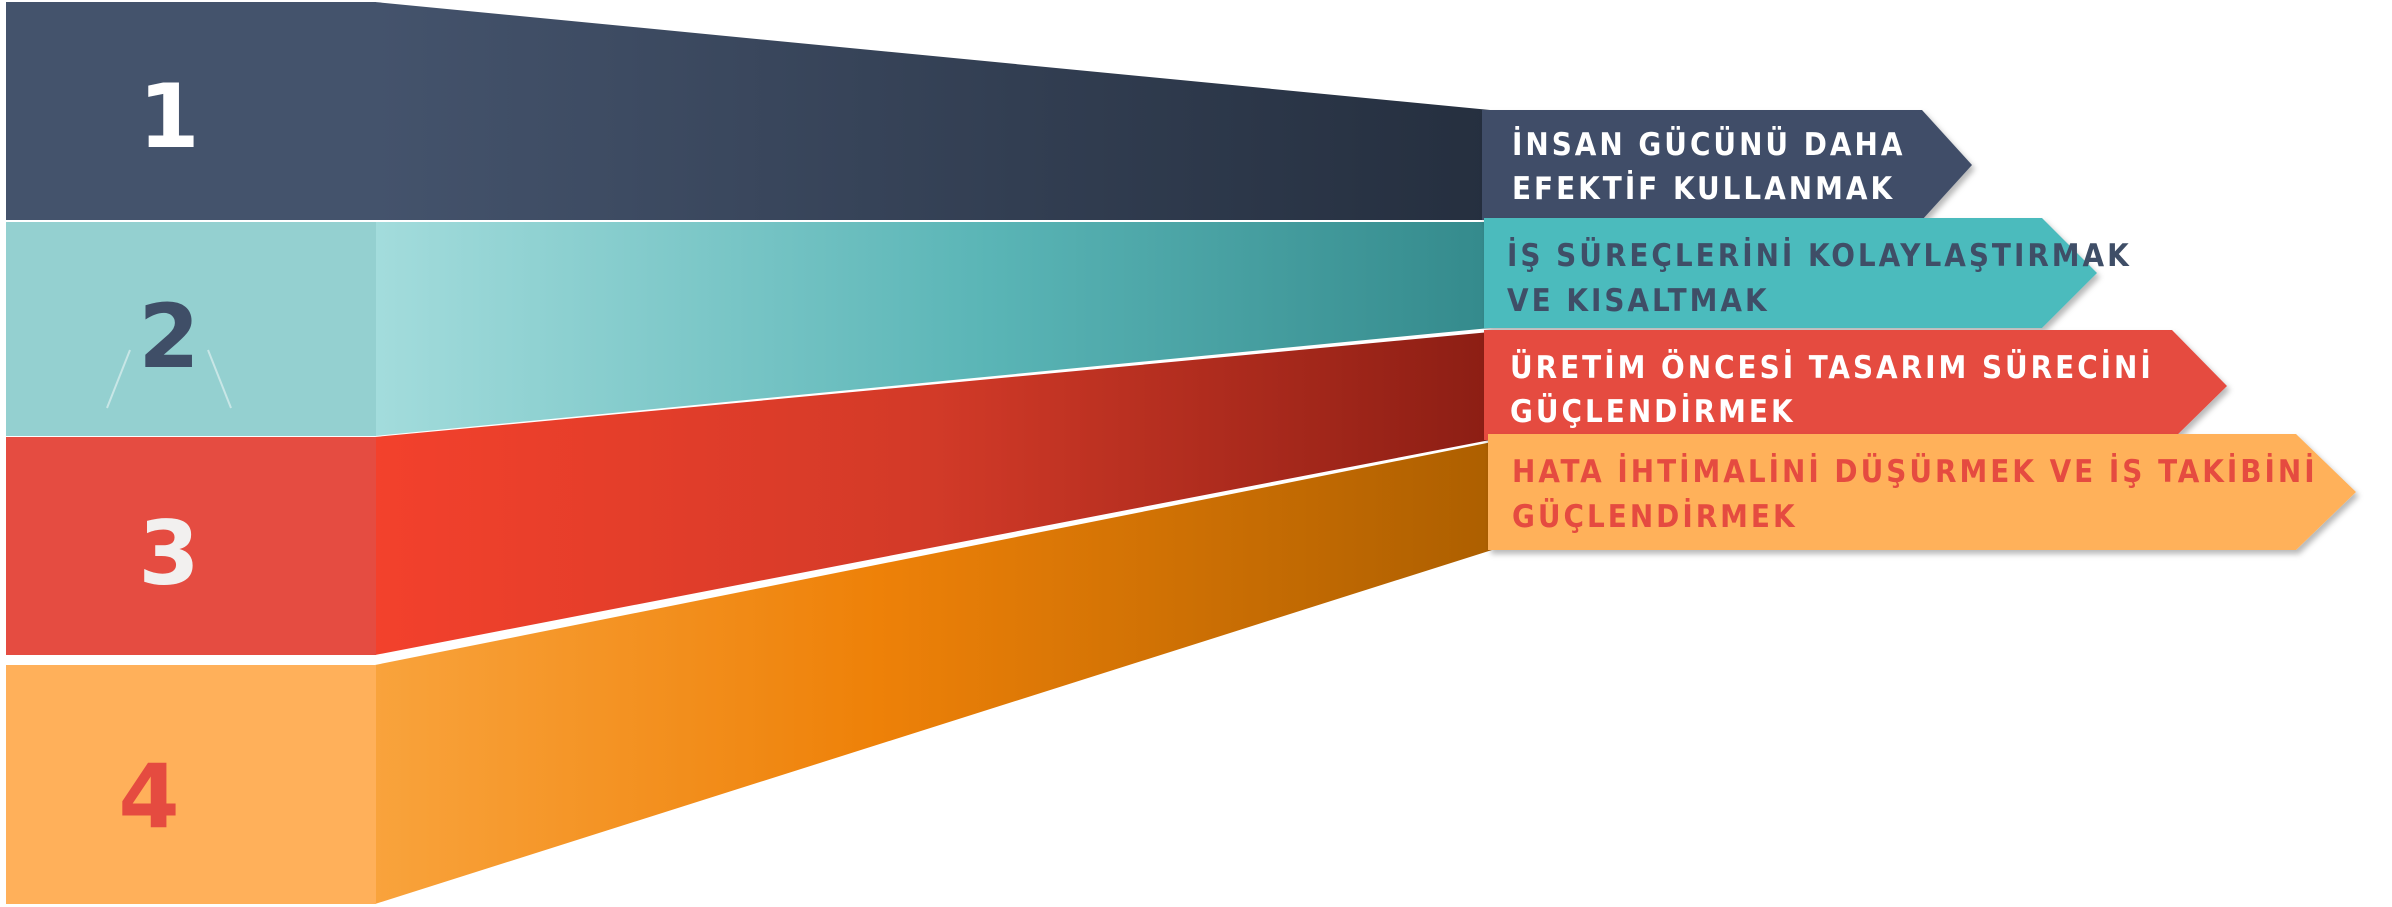 The height and width of the screenshot is (907, 2392). I want to click on ribbon-2-band, so click(932, 329).